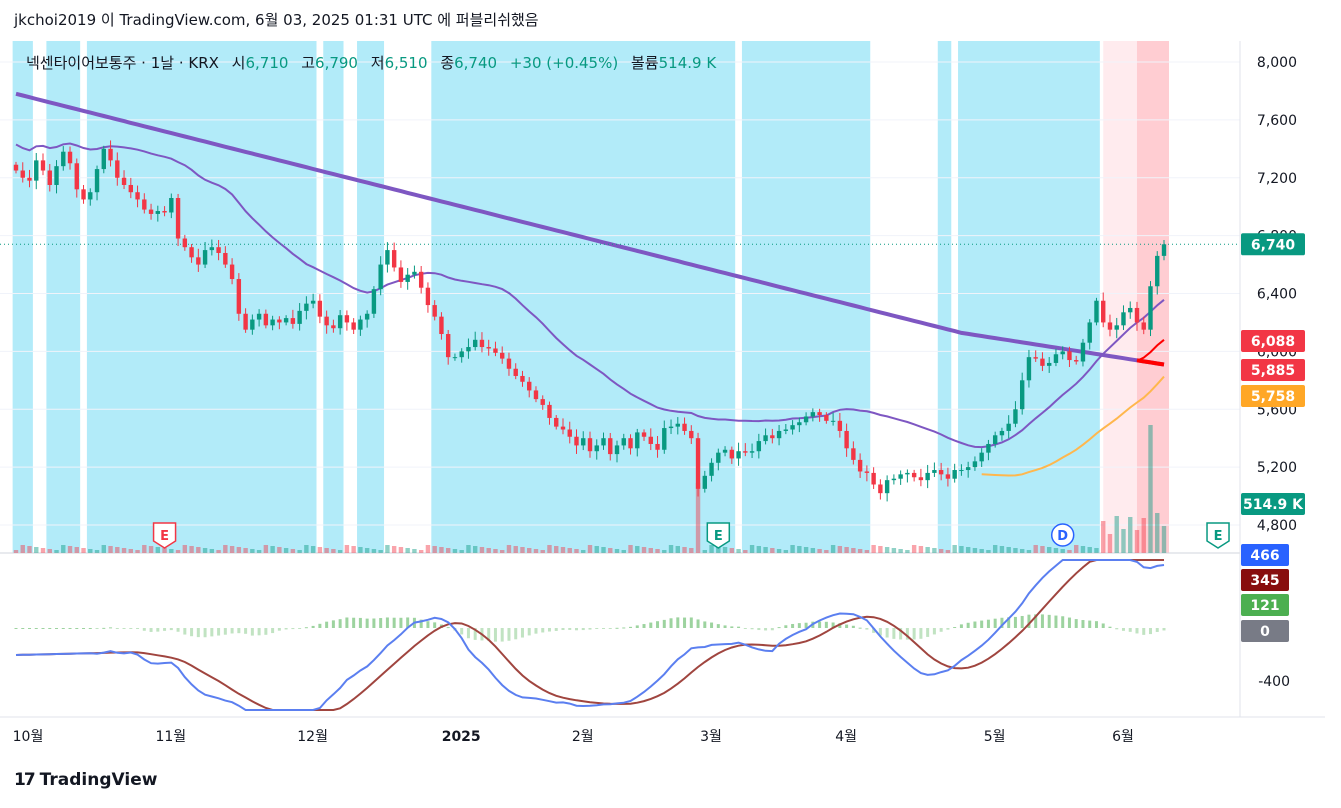 The width and height of the screenshot is (1341, 808). What do you see at coordinates (1264, 556) in the screenshot?
I see `indicator-badge-label: 466` at bounding box center [1264, 556].